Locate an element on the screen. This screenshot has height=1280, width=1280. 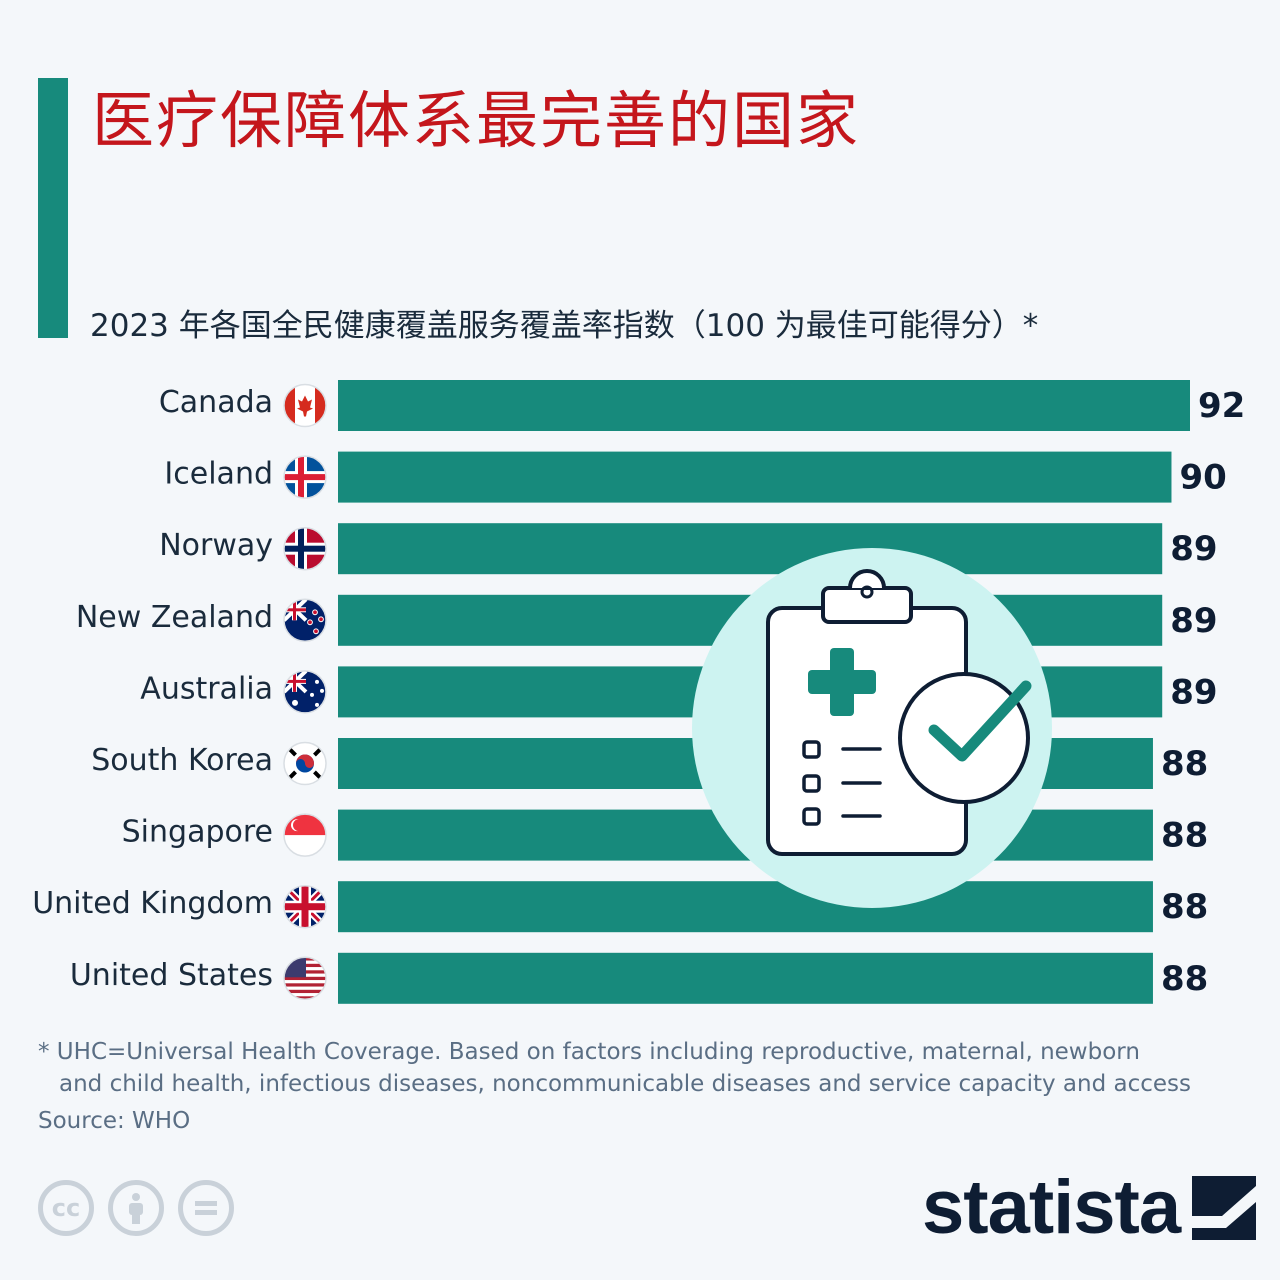
iceland-flag-icon is located at coordinates (305, 477).